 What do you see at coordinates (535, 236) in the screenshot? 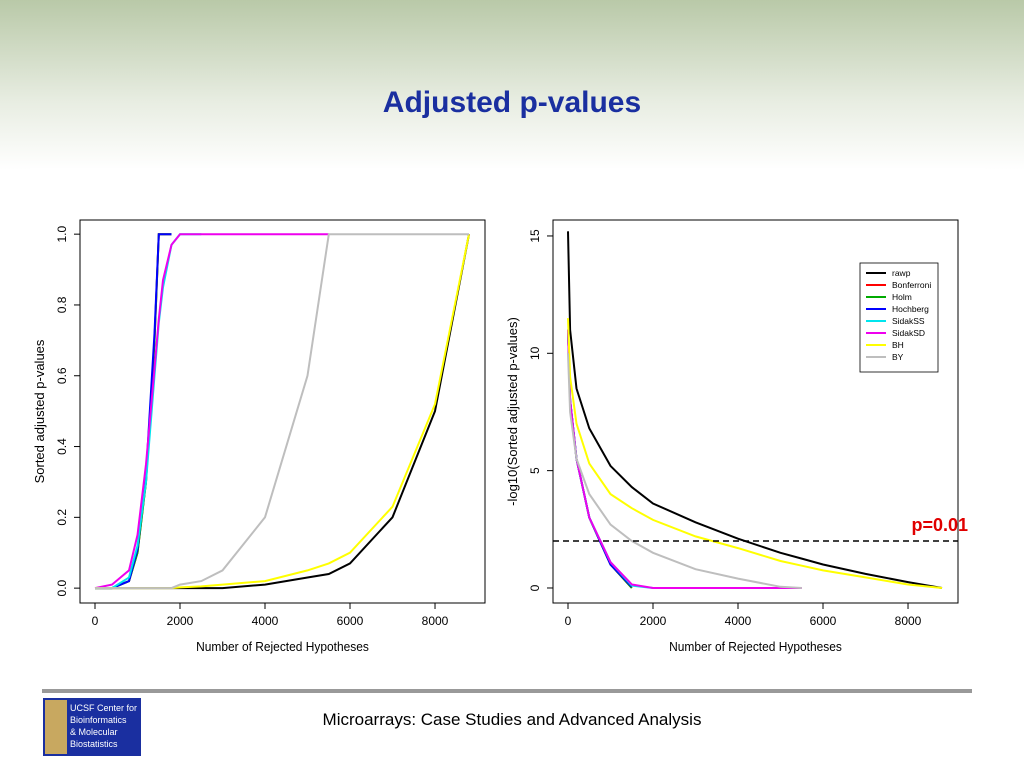
I see `y-tick-label: 15` at bounding box center [535, 236].